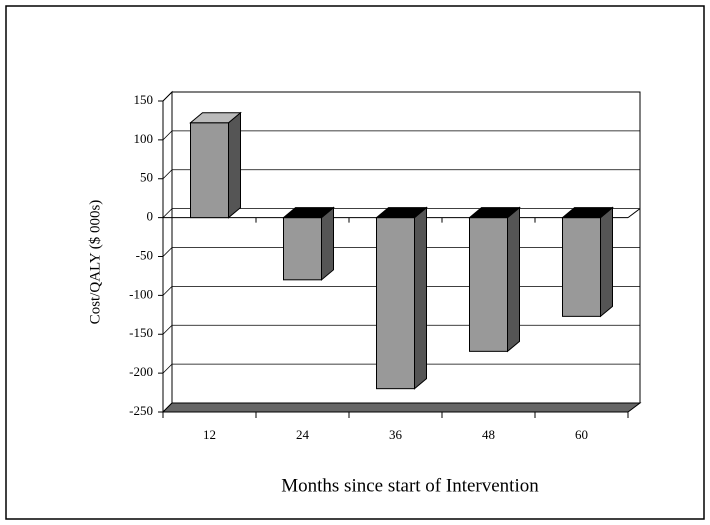  What do you see at coordinates (401, 407) in the screenshot?
I see `floor` at bounding box center [401, 407].